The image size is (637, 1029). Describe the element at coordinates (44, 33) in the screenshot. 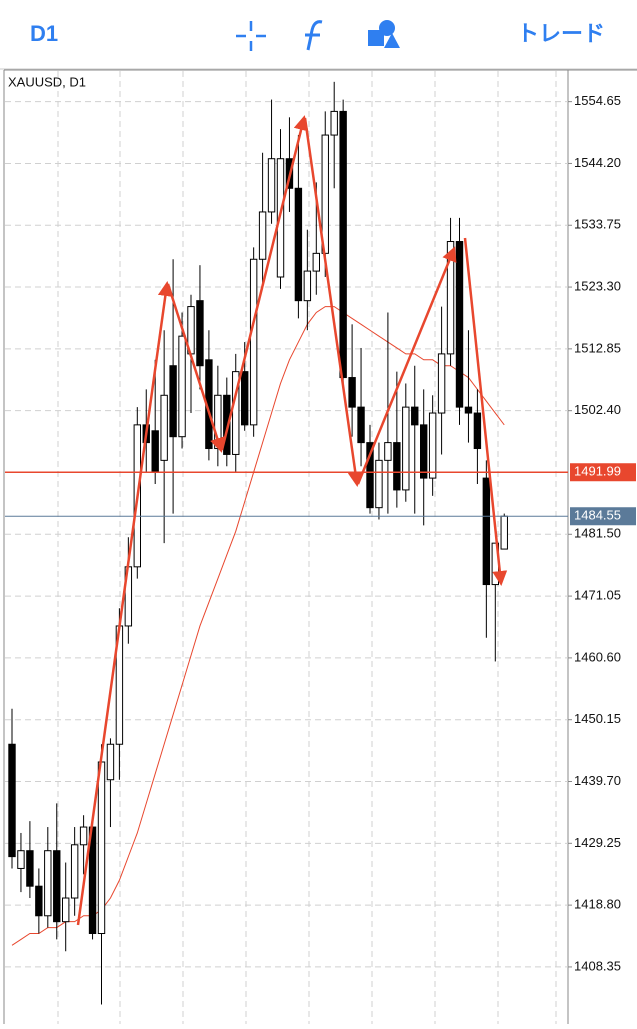

I see `timeframe-button: D1` at that location.